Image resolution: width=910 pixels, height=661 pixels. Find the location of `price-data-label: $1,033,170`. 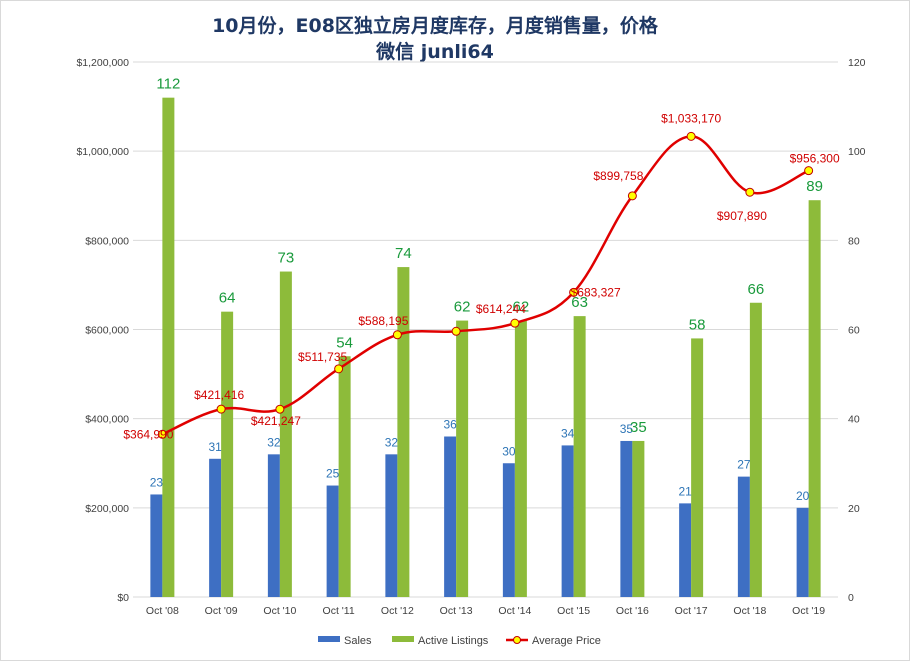

price-data-label: $1,033,170 is located at coordinates (691, 118).